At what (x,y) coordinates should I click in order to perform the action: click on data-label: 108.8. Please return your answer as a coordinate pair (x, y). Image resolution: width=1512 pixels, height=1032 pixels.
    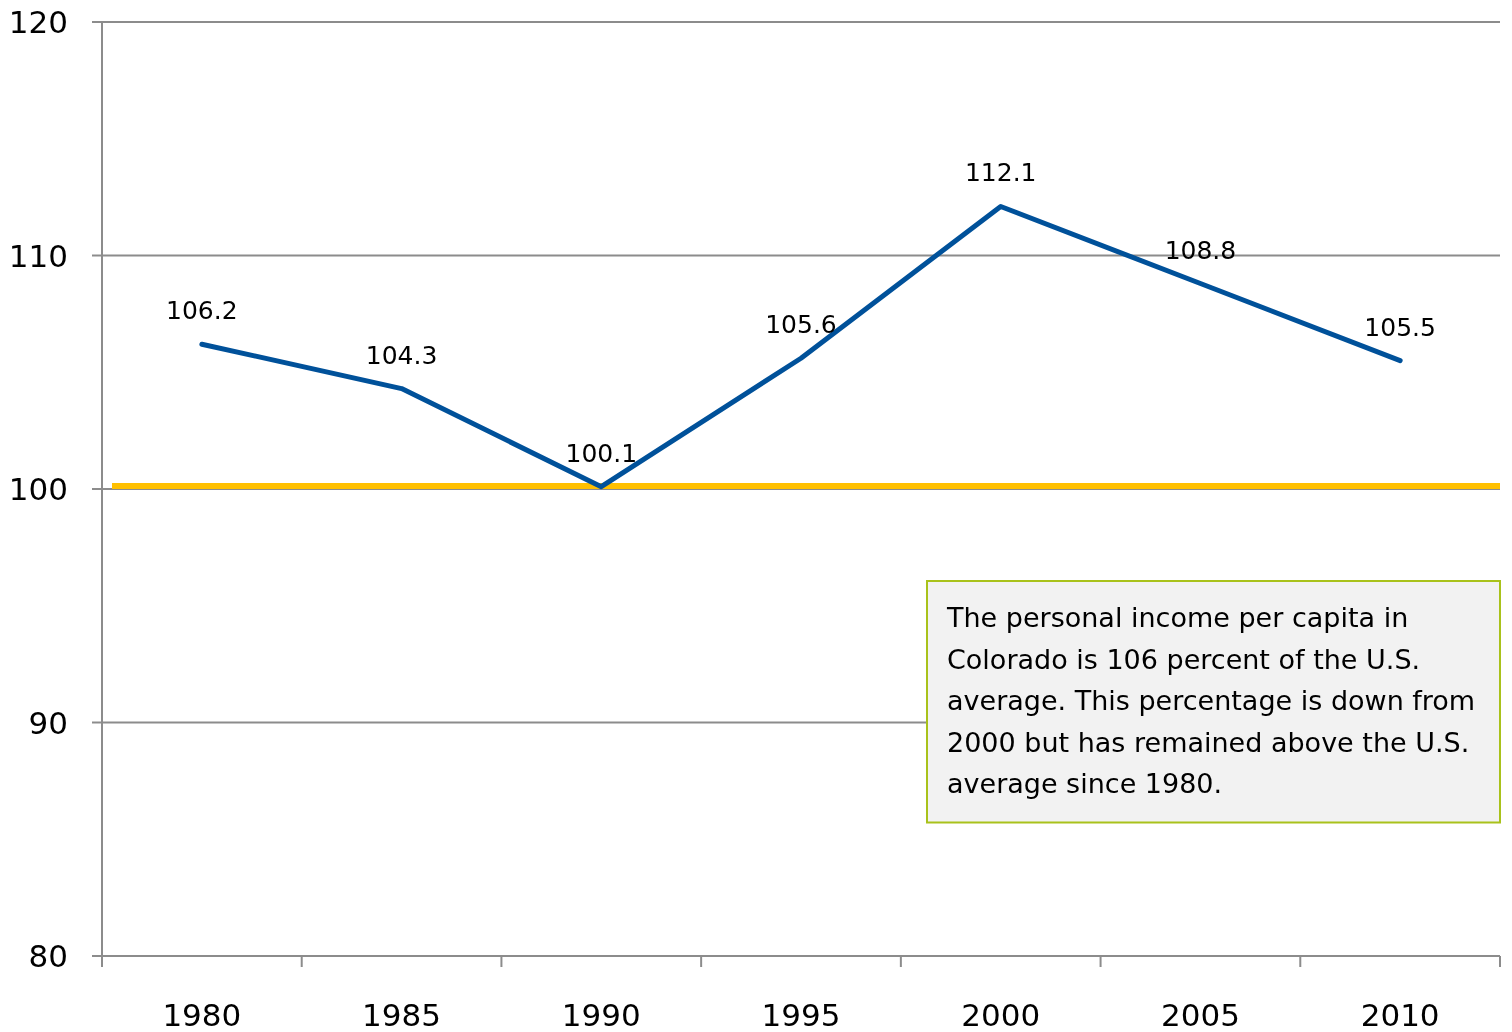
    Looking at the image, I should click on (1200, 250).